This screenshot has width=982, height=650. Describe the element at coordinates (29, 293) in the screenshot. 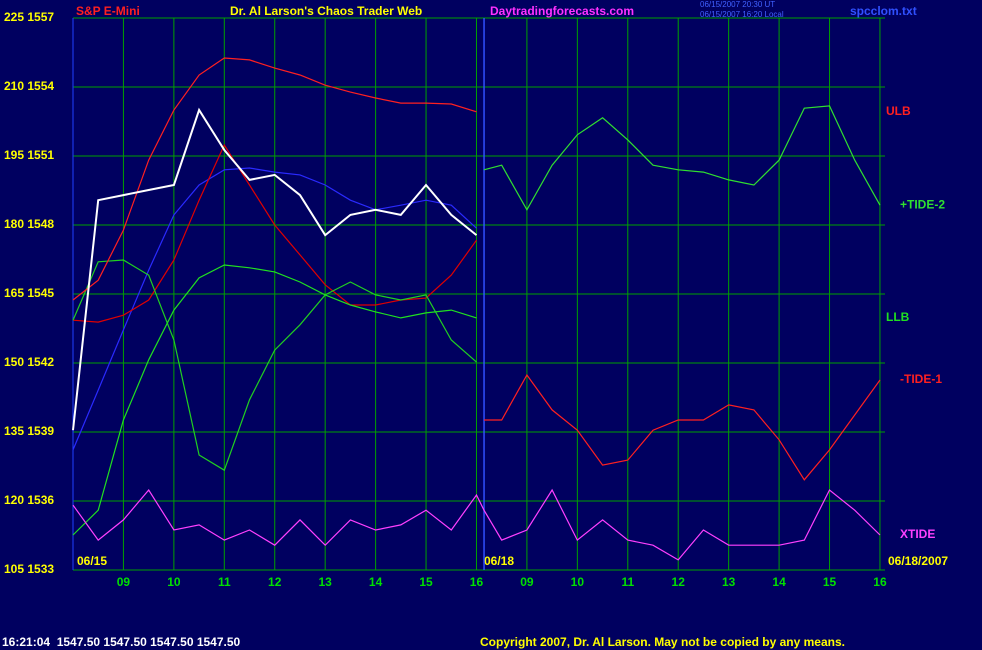

I see `y-tick-label: 165 1545` at that location.